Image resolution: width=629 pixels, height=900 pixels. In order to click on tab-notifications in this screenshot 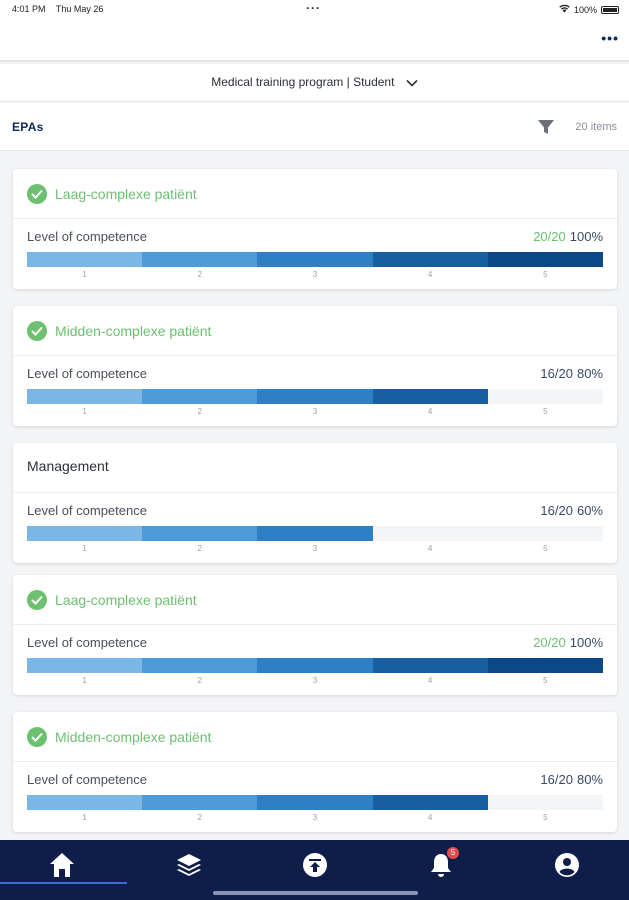, I will do `click(441, 865)`.